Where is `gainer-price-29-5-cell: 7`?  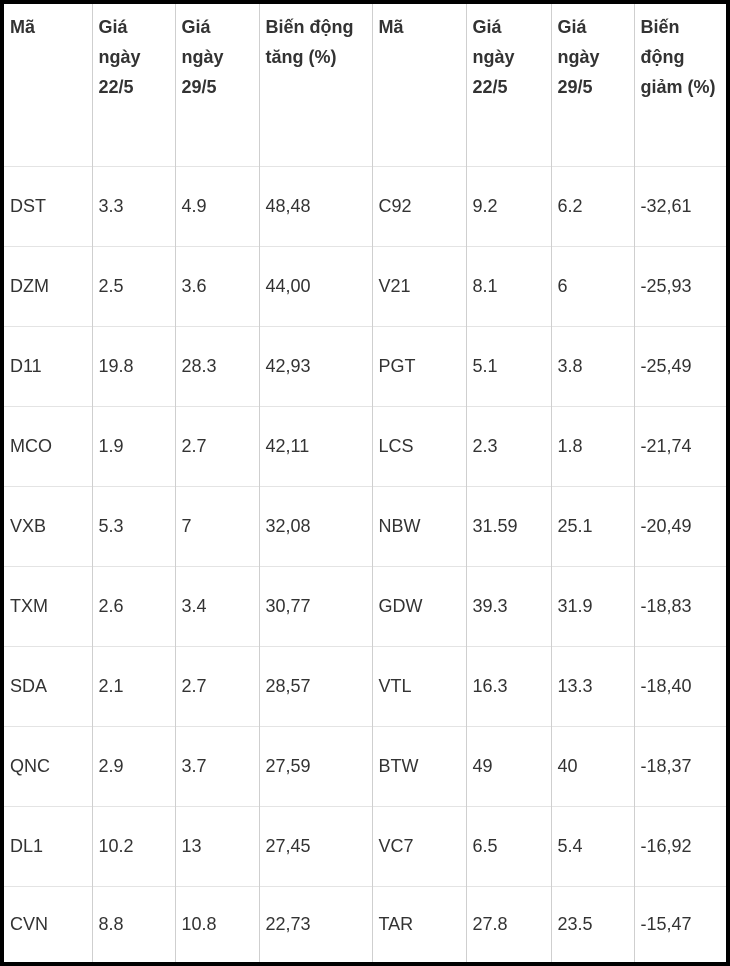
gainer-price-29-5-cell: 7 is located at coordinates (216, 525).